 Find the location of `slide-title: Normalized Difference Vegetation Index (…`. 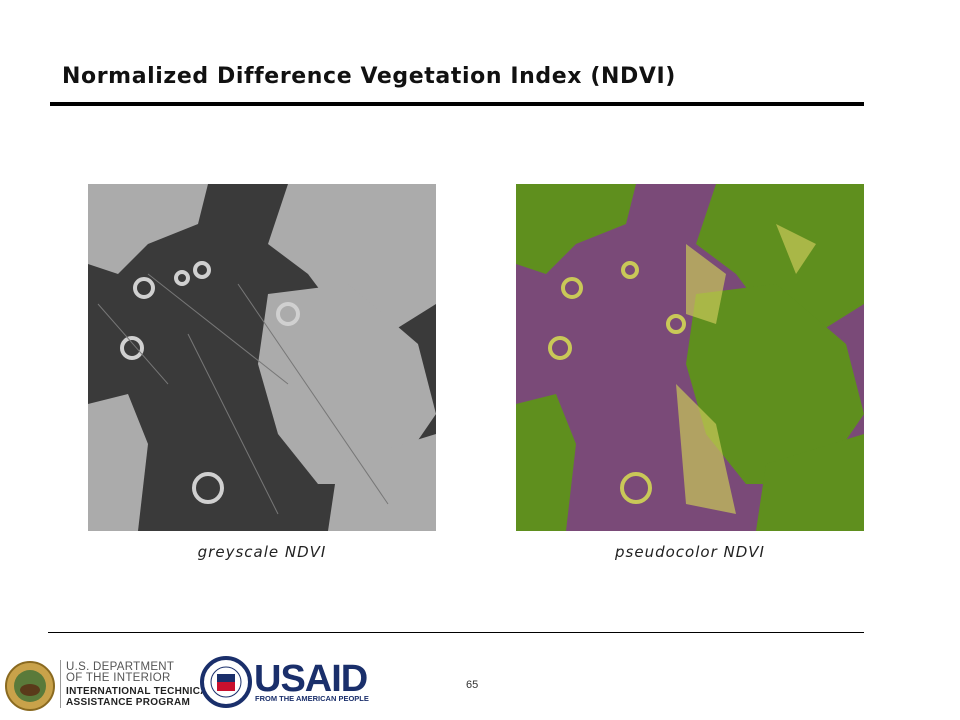

slide-title: Normalized Difference Vegetation Index (… is located at coordinates (369, 76).